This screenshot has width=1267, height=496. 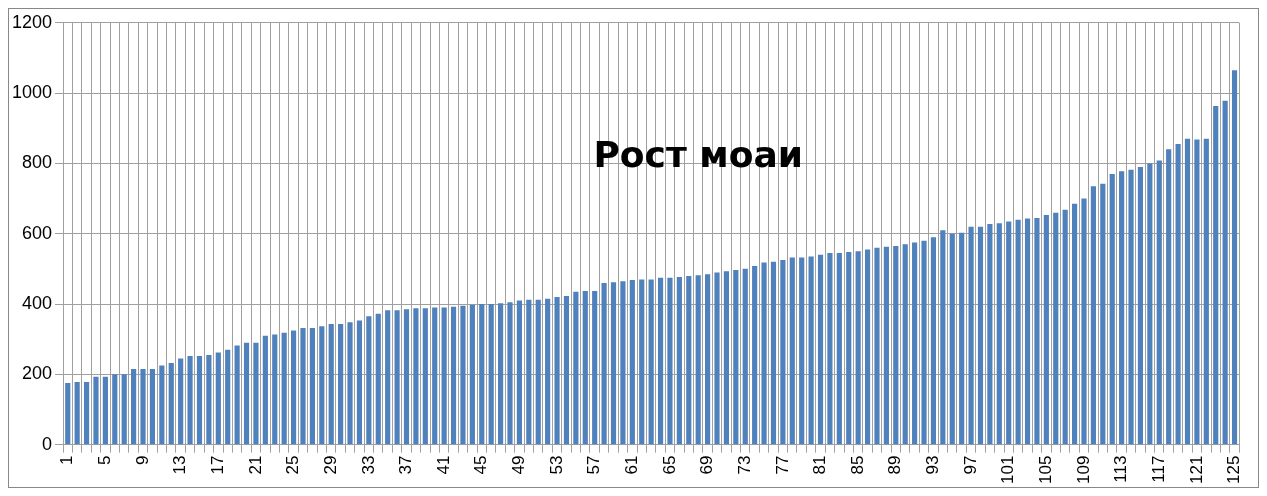 What do you see at coordinates (1008, 470) in the screenshot?
I see `x-tick-label: 101` at bounding box center [1008, 470].